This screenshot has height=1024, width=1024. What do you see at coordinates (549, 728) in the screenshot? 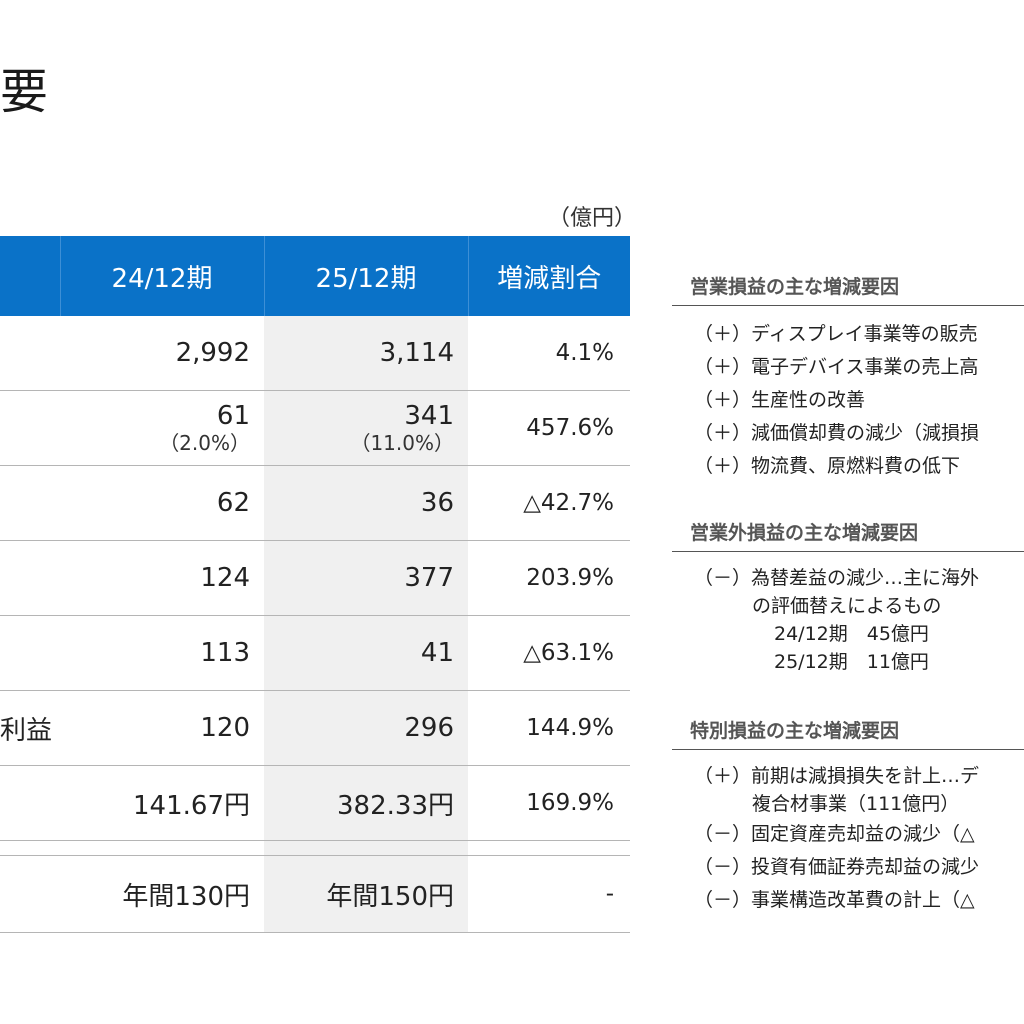
I see `change-rate: 144.9%` at bounding box center [549, 728].